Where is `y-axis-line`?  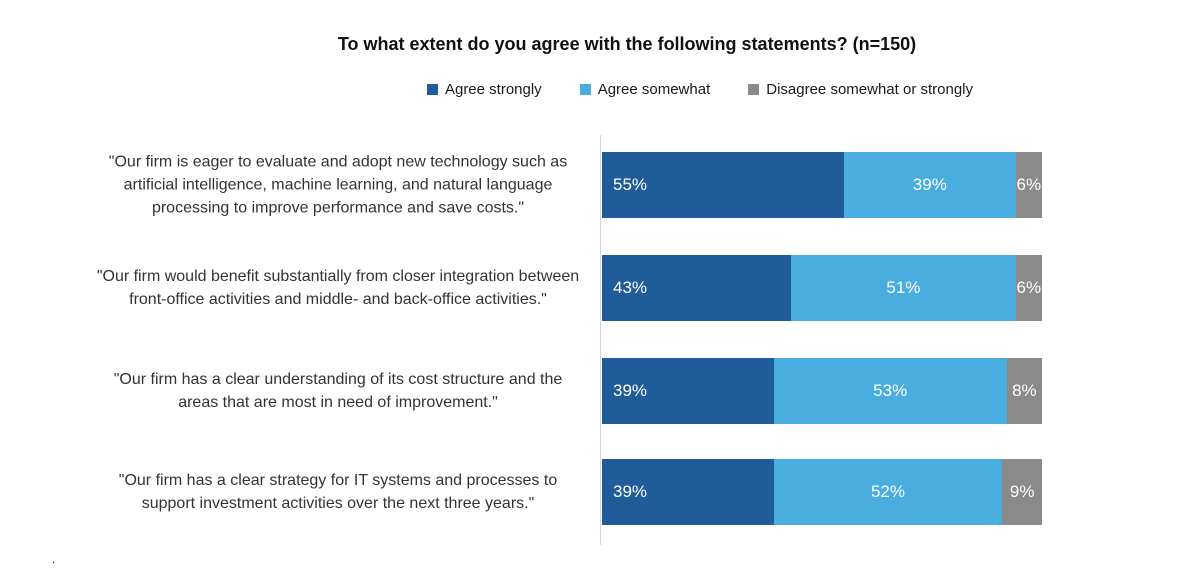 y-axis-line is located at coordinates (600, 340).